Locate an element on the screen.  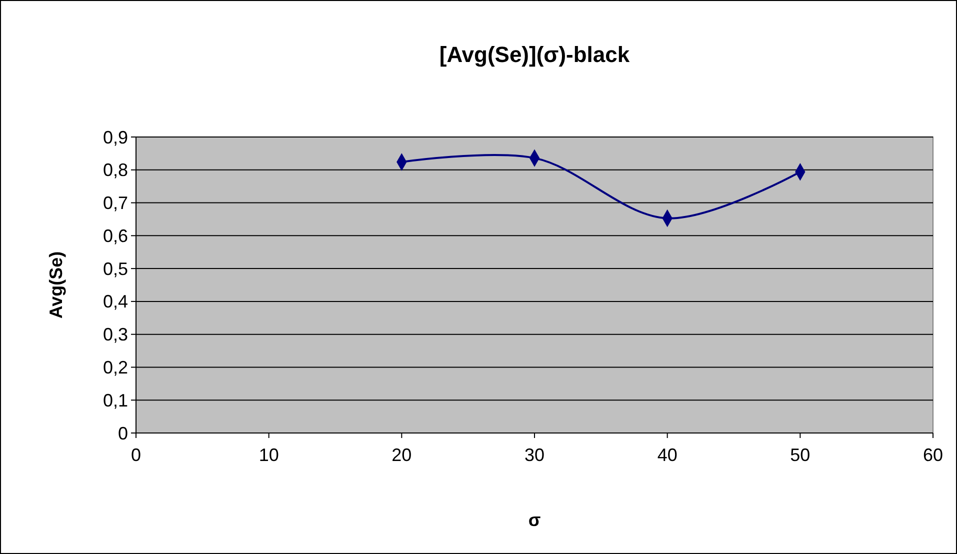
x-tick-label: 20 is located at coordinates (402, 455).